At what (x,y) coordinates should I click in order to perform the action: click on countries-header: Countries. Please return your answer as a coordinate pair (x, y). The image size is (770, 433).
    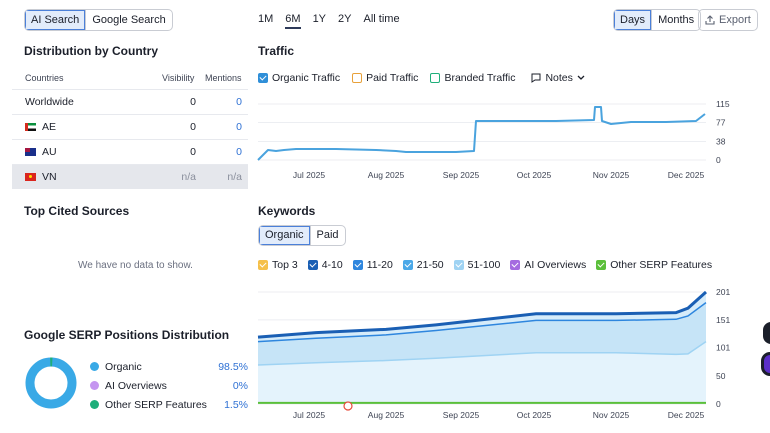
    Looking at the image, I should click on (44, 78).